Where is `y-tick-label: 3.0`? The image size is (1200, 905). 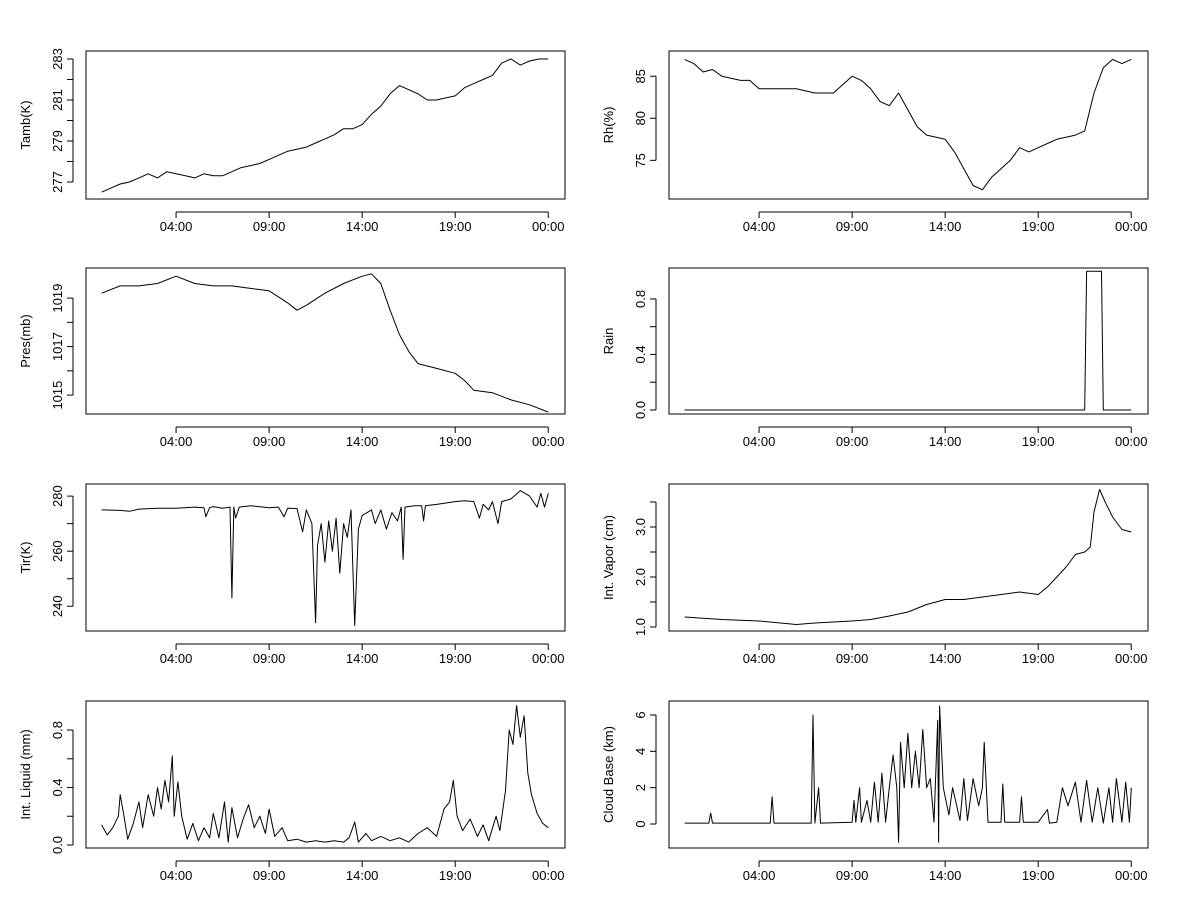 y-tick-label: 3.0 is located at coordinates (640, 527).